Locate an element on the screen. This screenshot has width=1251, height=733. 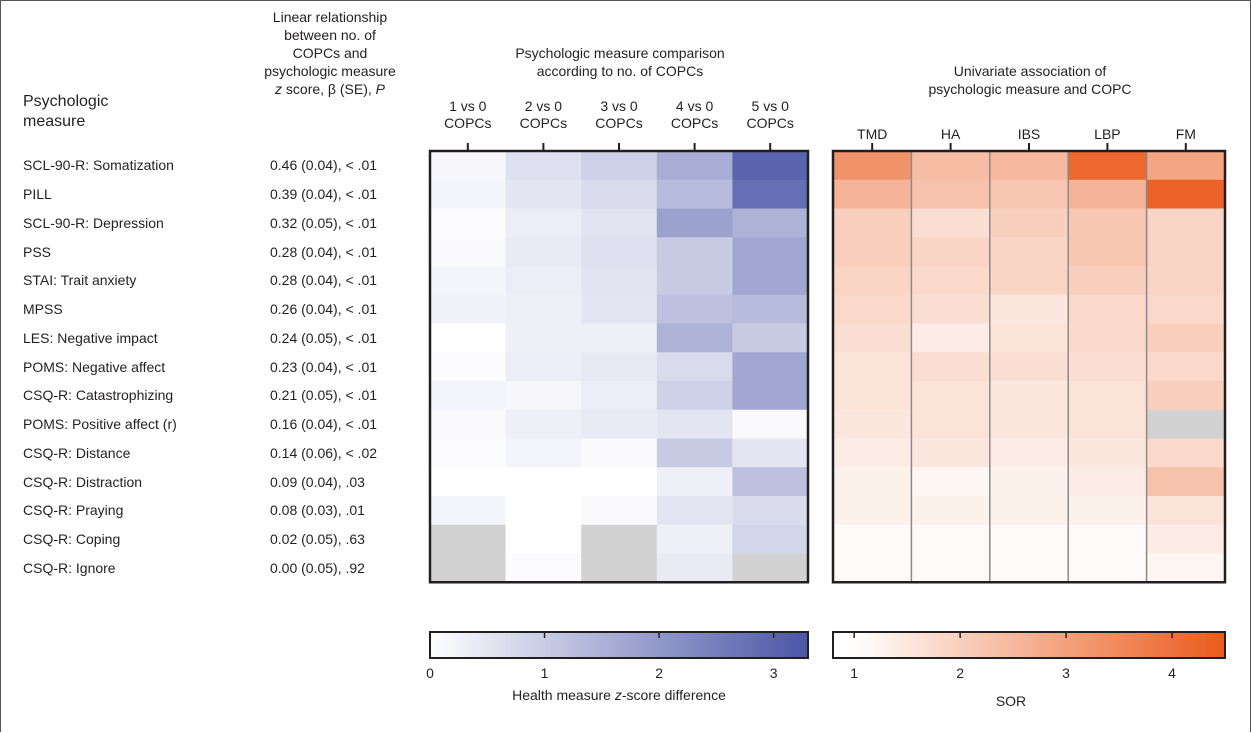
linear-stat: 0.24 (0.05), < .01 is located at coordinates (324, 337).